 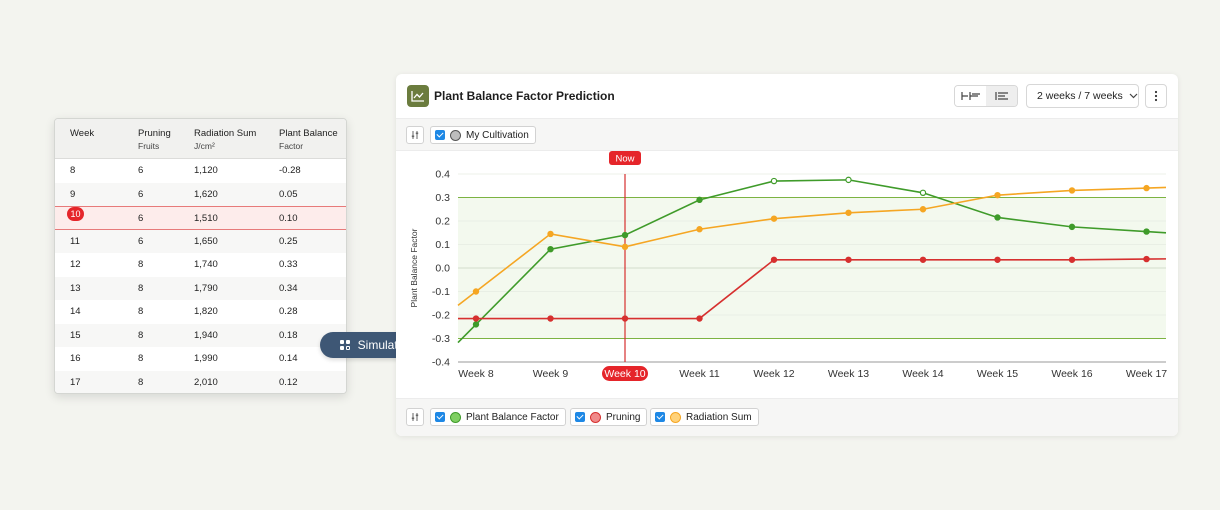 What do you see at coordinates (206, 241) in the screenshot?
I see `table-cell: 1,650` at bounding box center [206, 241].